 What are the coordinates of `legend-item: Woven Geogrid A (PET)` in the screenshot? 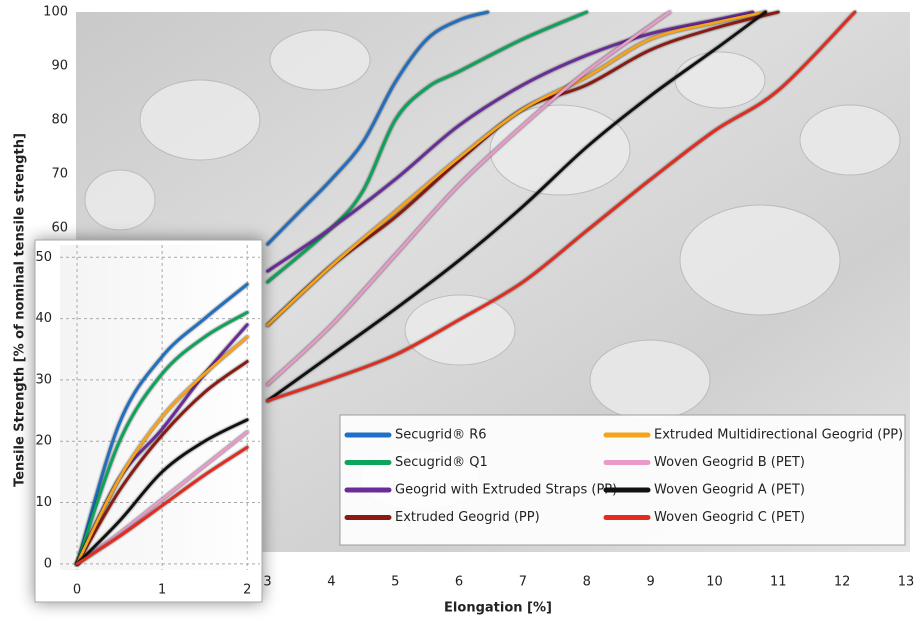 It's located at (704, 490).